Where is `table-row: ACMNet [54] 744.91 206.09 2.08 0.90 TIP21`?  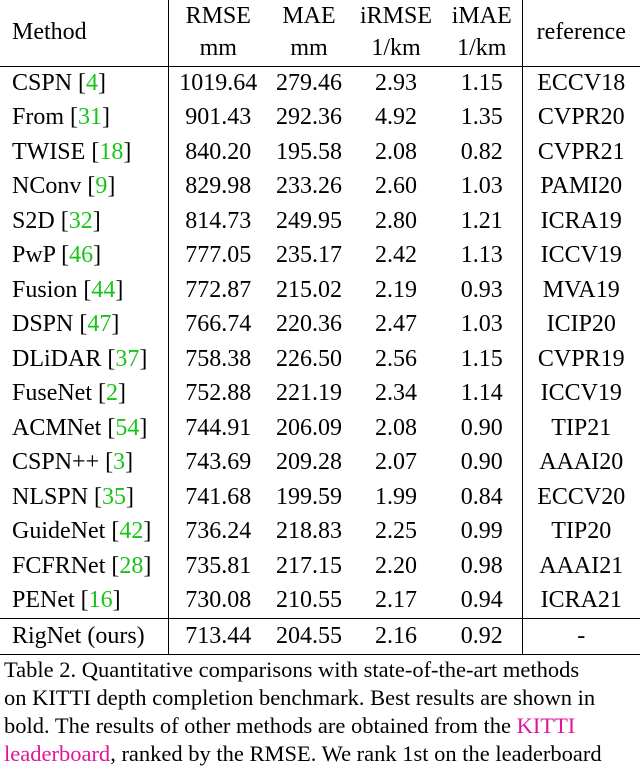
table-row: ACMNet [54] 744.91 206.09 2.08 0.90 TIP21 is located at coordinates (320, 428).